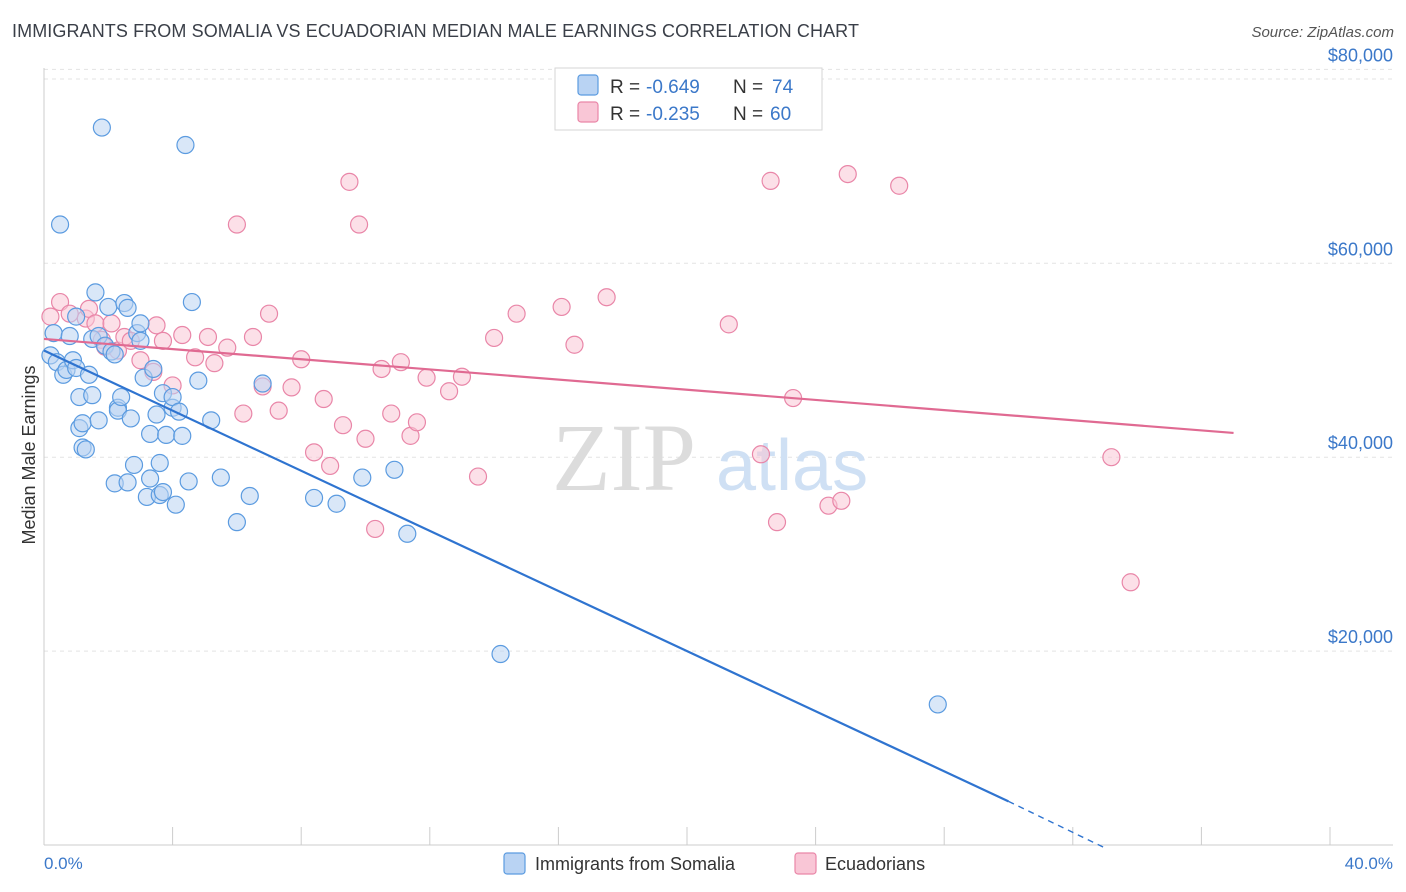  What do you see at coordinates (638, 386) in the screenshot?
I see `trend-line-ecuadorians` at bounding box center [638, 386].